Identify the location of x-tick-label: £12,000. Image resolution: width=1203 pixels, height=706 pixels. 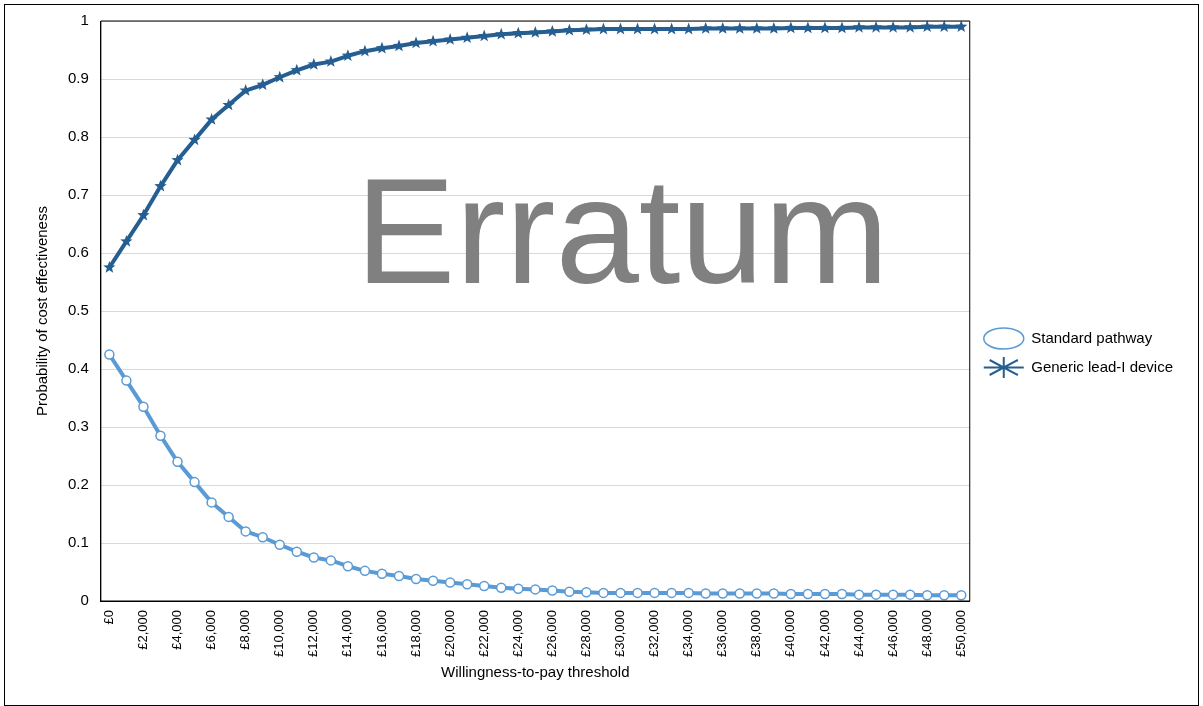
(313, 634).